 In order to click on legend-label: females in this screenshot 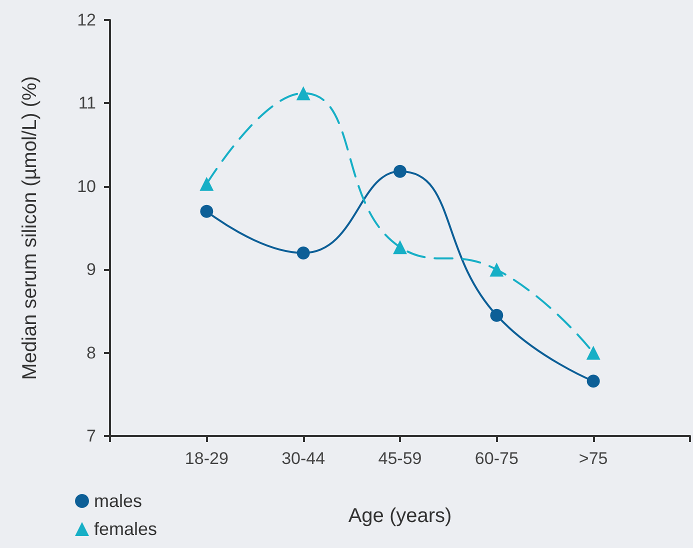, I will do `click(126, 529)`.